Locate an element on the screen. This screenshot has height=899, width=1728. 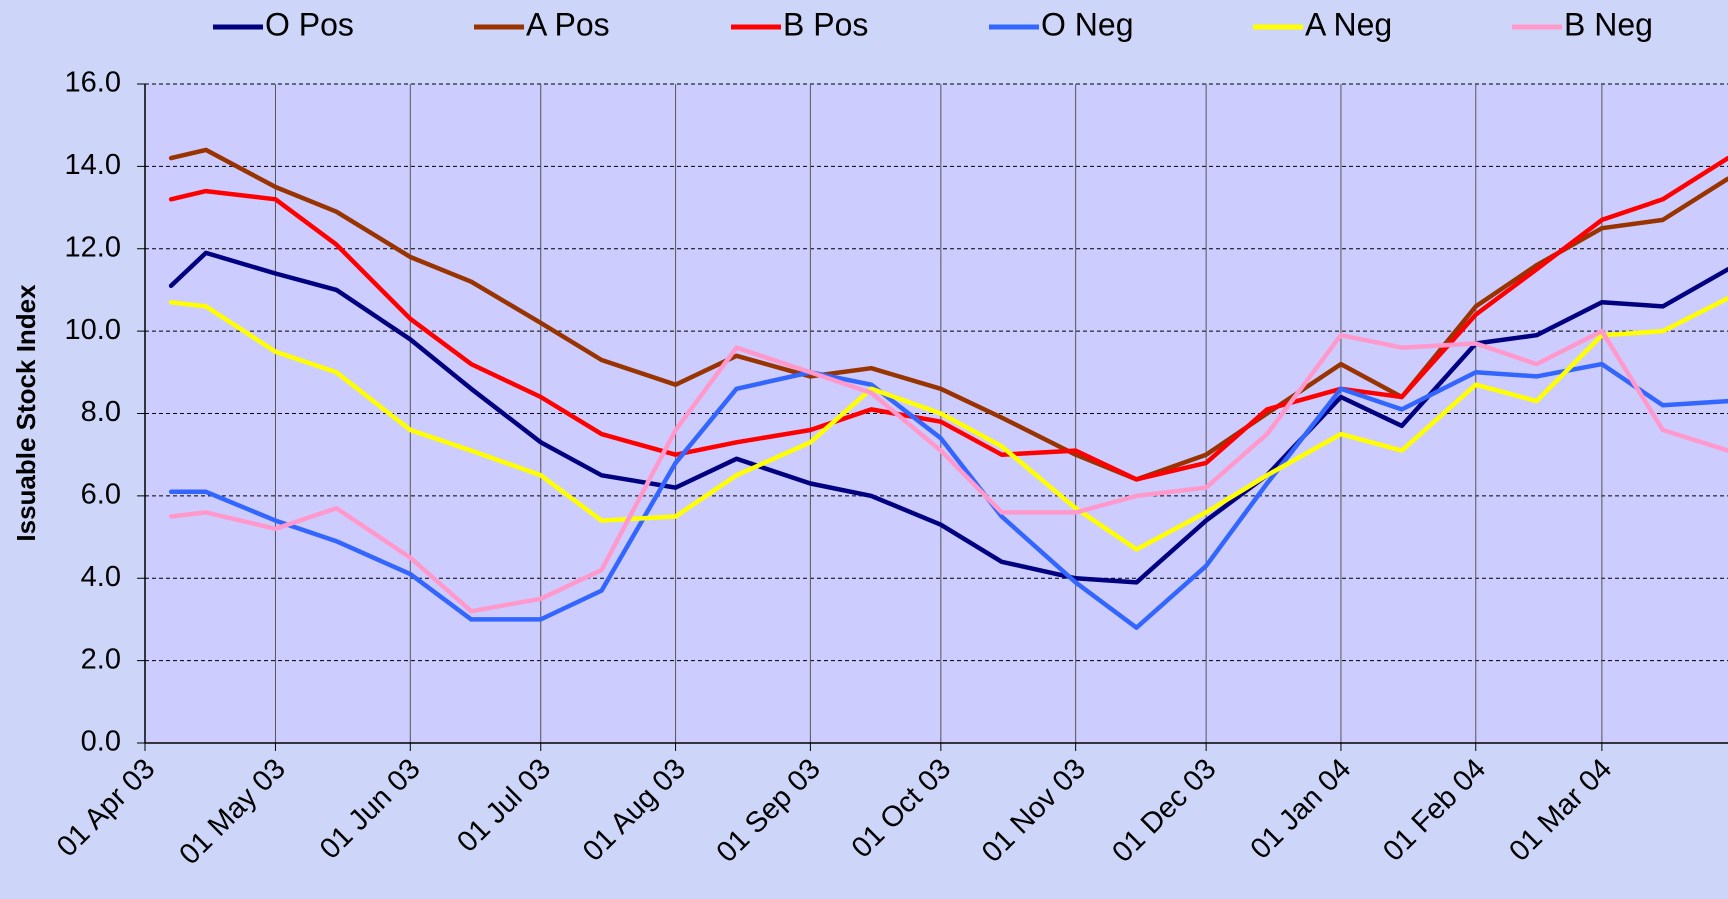
y-tick-label: 12.0 is located at coordinates (93, 247).